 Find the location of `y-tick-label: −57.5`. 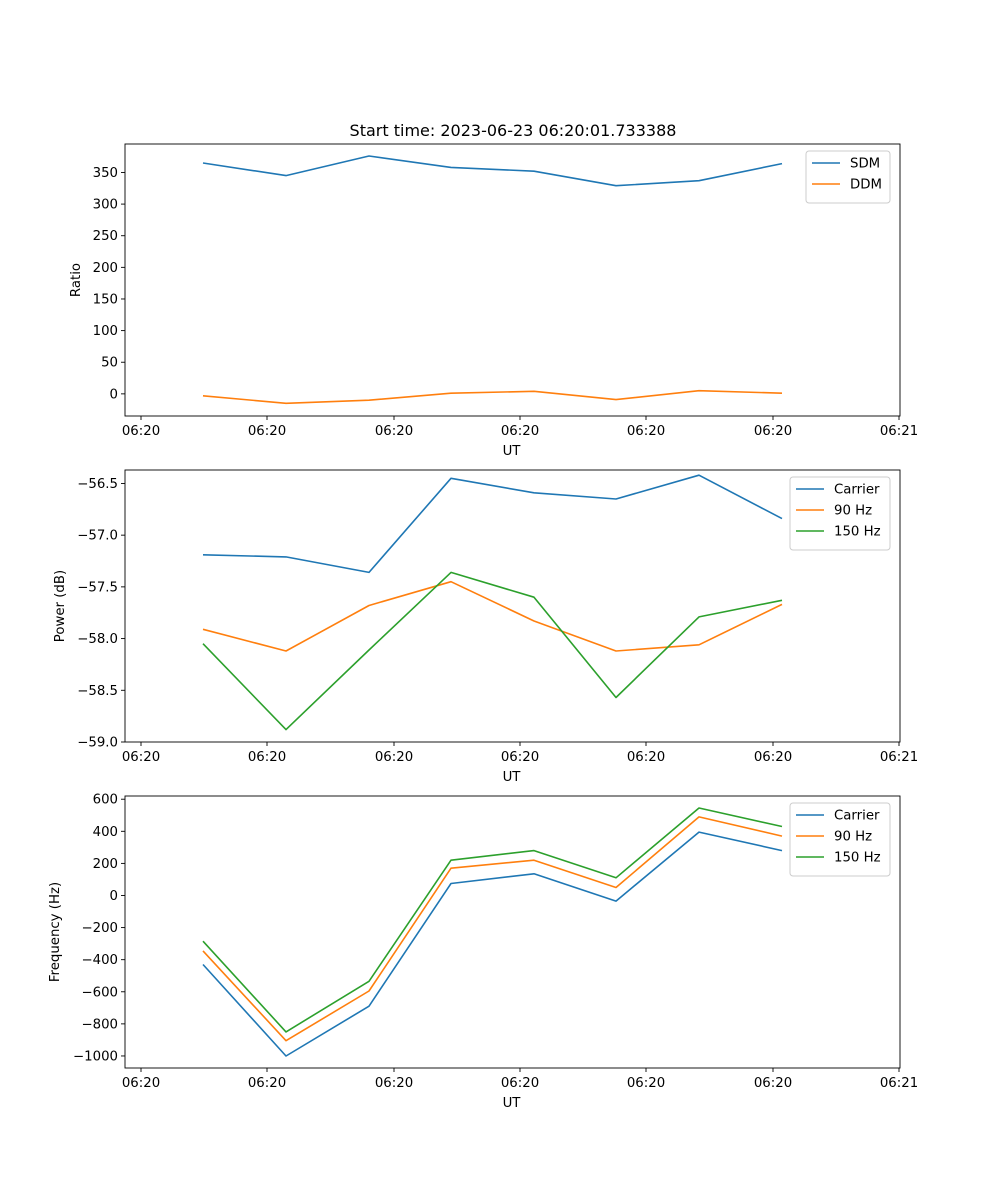

y-tick-label: −57.5 is located at coordinates (97, 587).